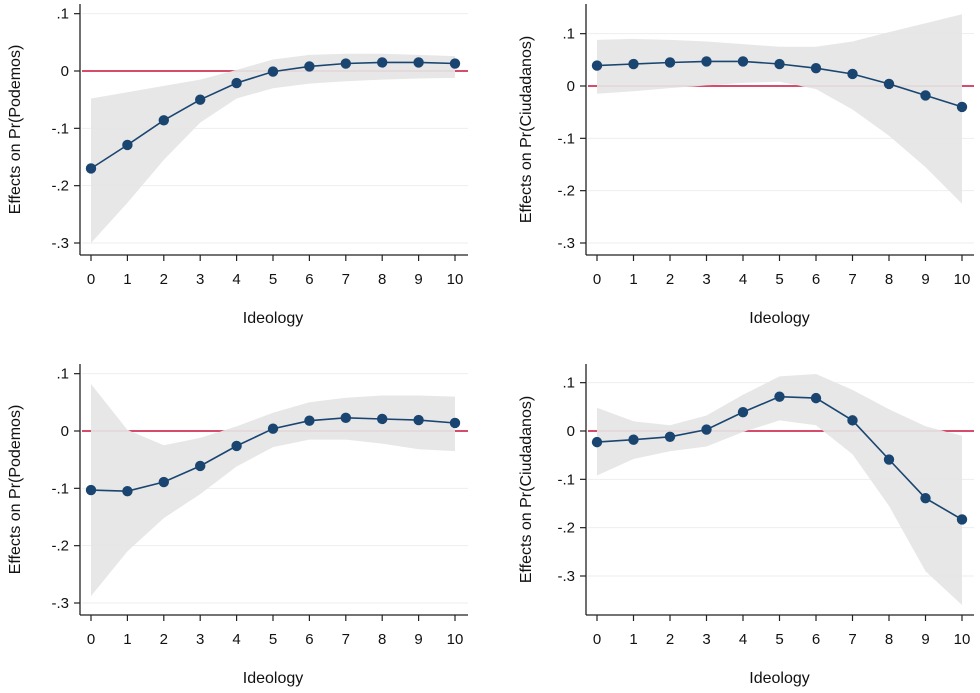 This screenshot has height=693, width=980. I want to click on y-tick-label: -.2, so click(566, 191).